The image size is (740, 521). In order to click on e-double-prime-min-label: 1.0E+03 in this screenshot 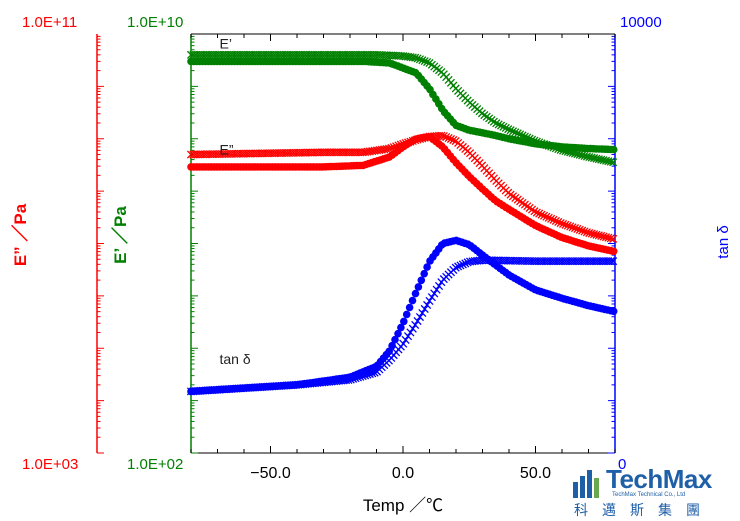, I will do `click(50, 464)`.